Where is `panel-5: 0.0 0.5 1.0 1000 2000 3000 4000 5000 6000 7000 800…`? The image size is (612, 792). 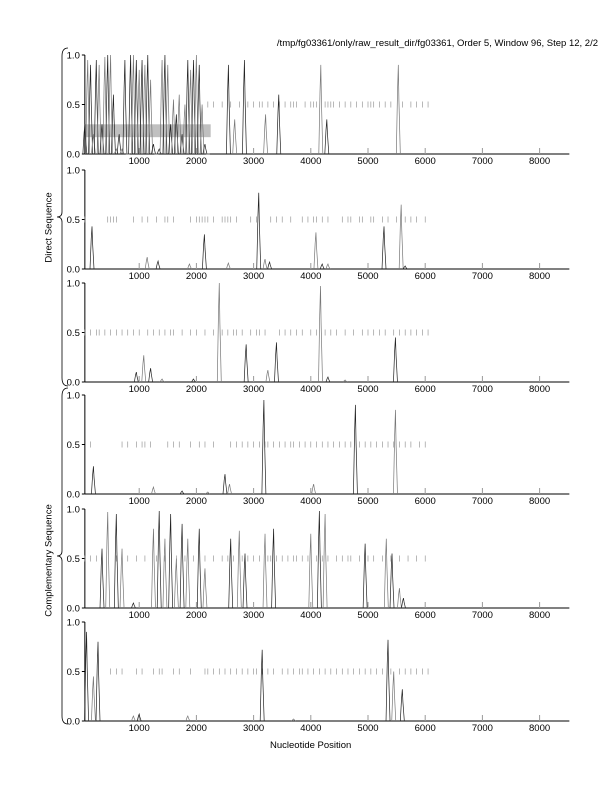
panel-5: 0.0 0.5 1.0 1000 2000 3000 4000 5000 6000 7000 800… is located at coordinates (318, 563).